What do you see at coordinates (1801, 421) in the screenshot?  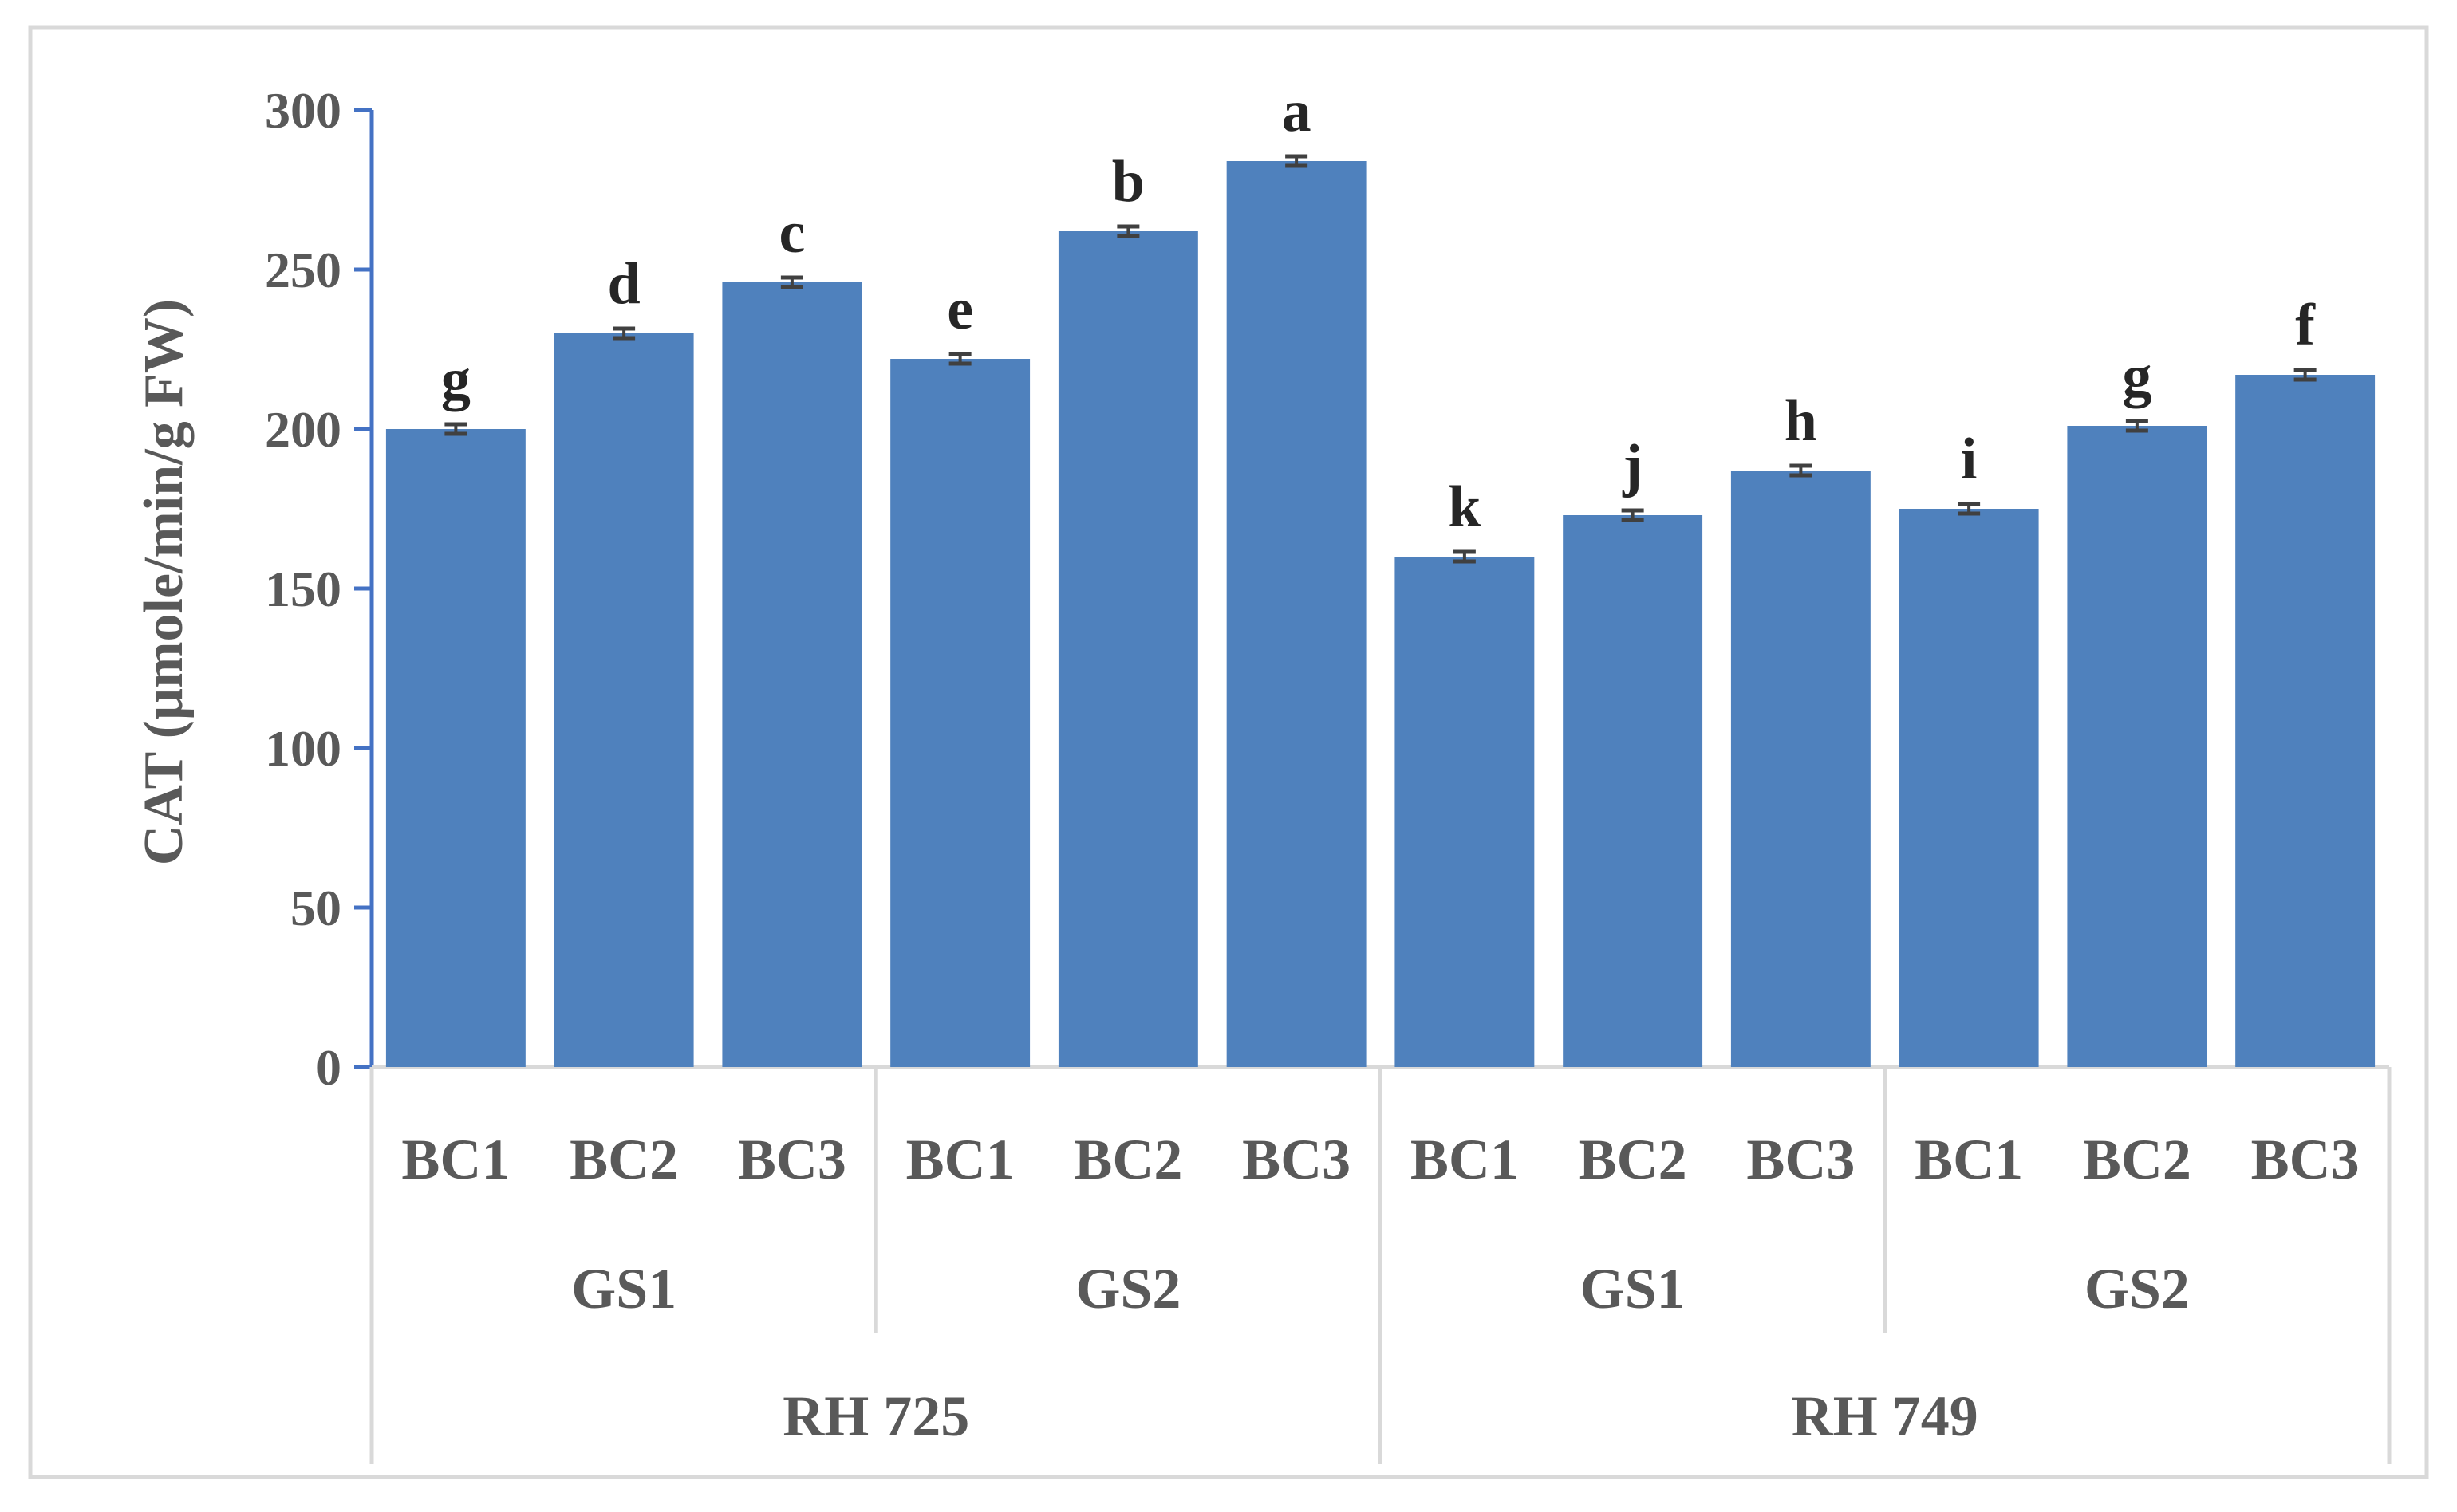 I see `significance-label: h` at bounding box center [1801, 421].